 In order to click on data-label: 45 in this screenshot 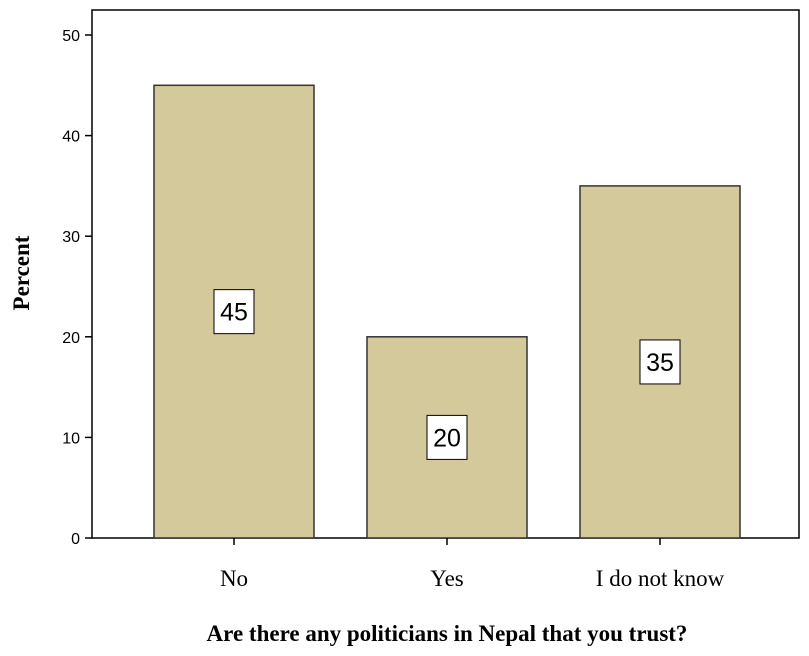, I will do `click(234, 313)`.